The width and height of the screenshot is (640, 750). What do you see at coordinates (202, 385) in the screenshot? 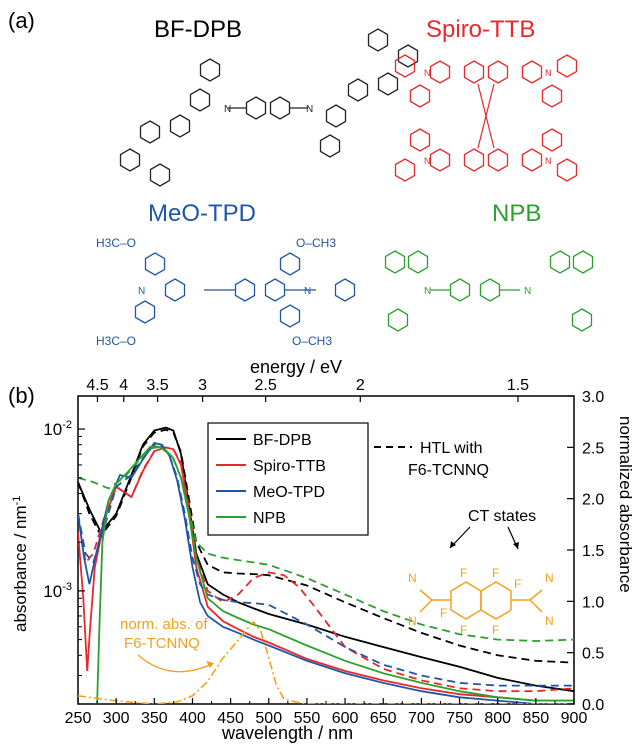
I see `top-tick-label: 3` at bounding box center [202, 385].